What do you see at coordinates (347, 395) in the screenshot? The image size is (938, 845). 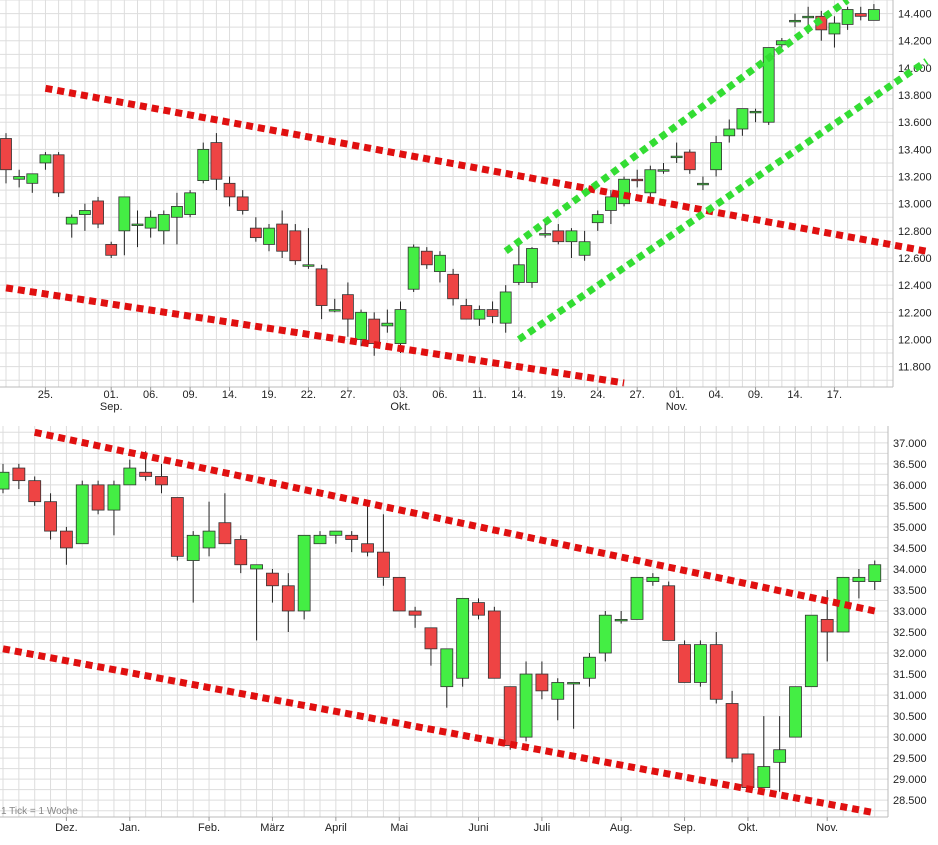 I see `x-tick-label: 27.` at bounding box center [347, 395].